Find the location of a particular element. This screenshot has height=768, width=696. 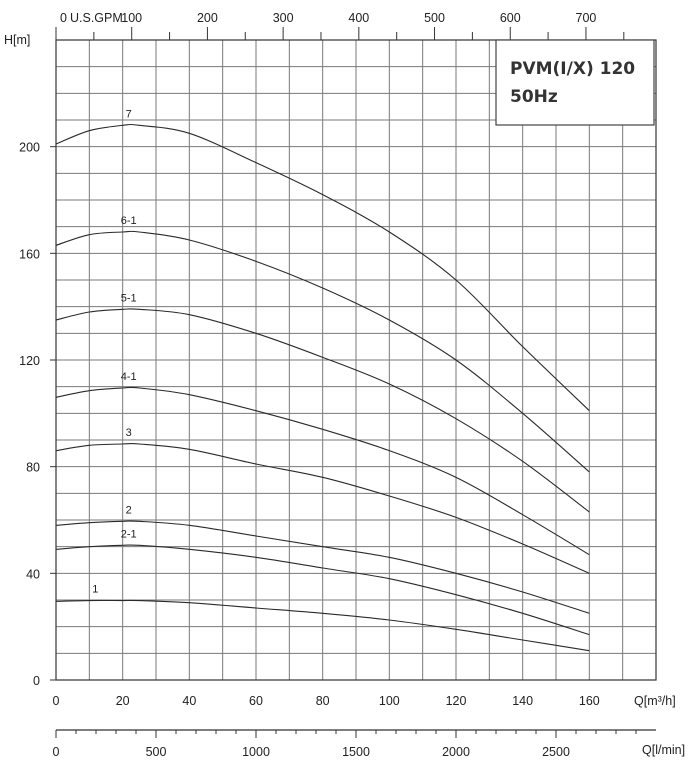

x-tick-label: 100 is located at coordinates (389, 701).